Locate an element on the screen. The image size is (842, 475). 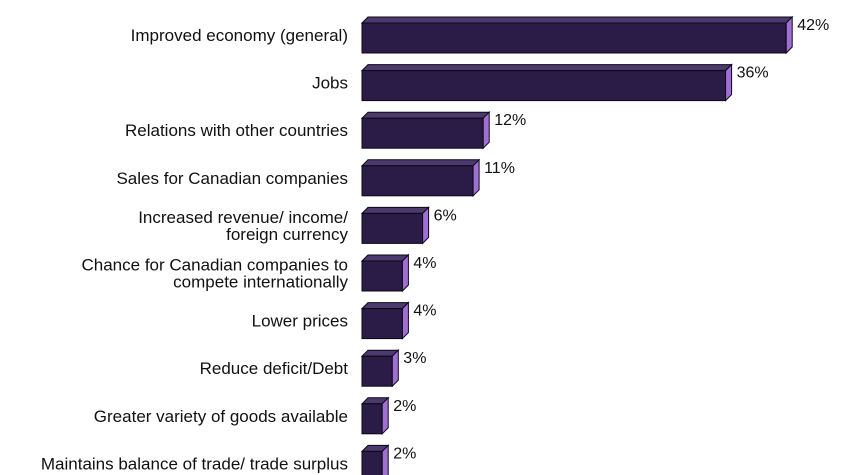
category-label: Greater variety of goods available is located at coordinates (221, 416).